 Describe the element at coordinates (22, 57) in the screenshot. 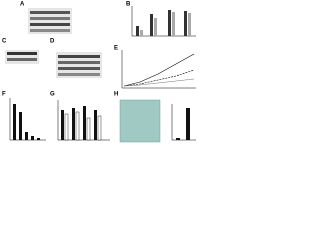

I see `blot-c` at that location.